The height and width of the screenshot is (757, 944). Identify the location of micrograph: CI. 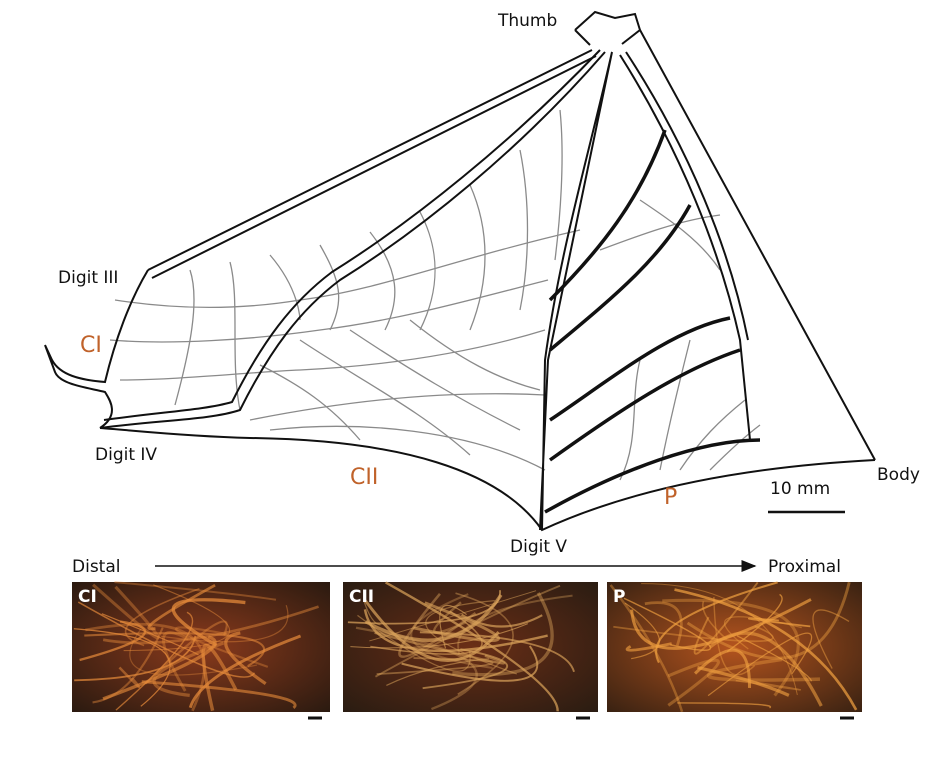
(201, 650).